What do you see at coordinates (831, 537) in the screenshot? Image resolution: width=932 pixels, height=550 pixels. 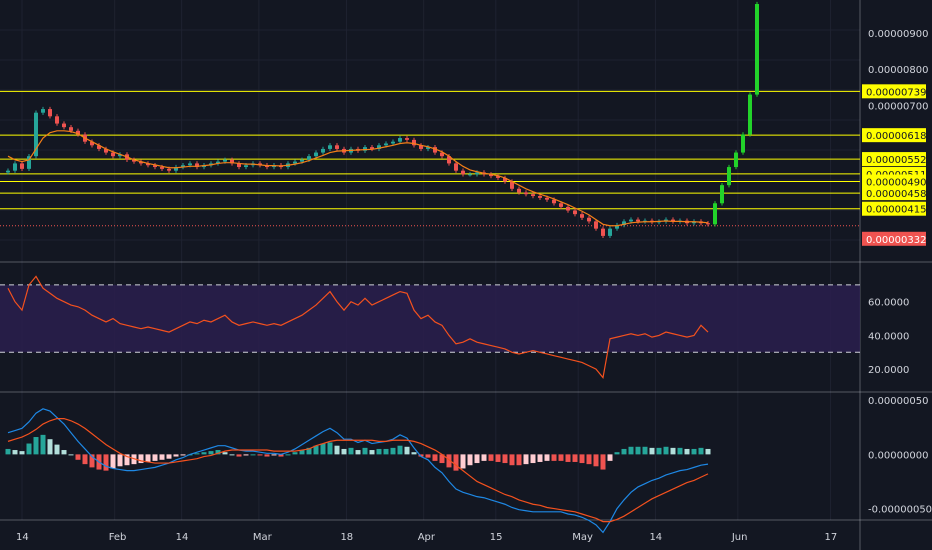 I see `date-tick-label: 17` at bounding box center [831, 537].